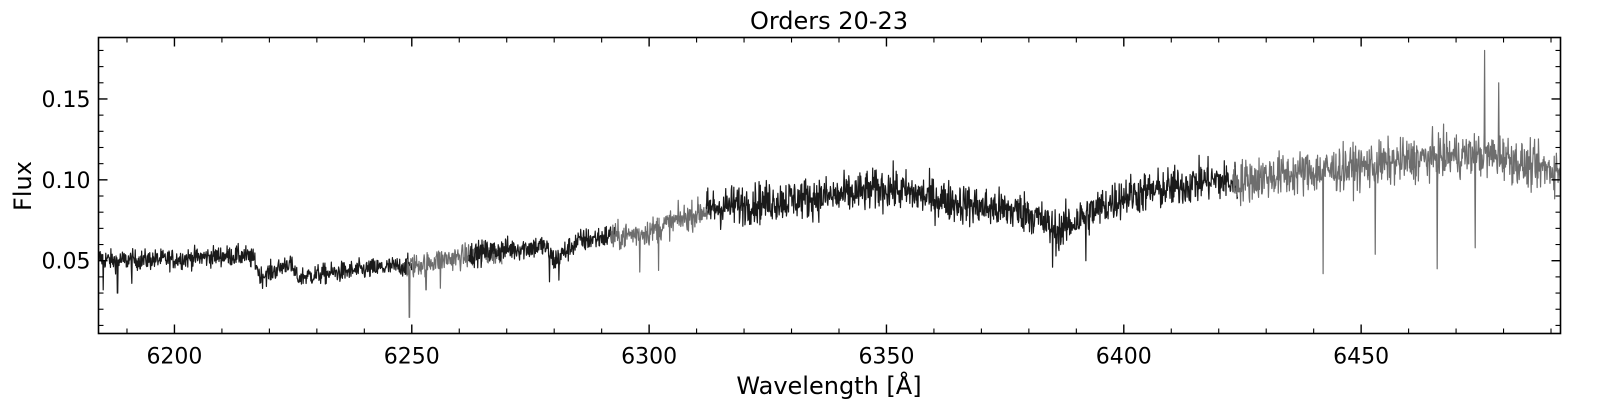 Image resolution: width=1611 pixels, height=411 pixels. I want to click on x-tick-label: 6250, so click(412, 357).